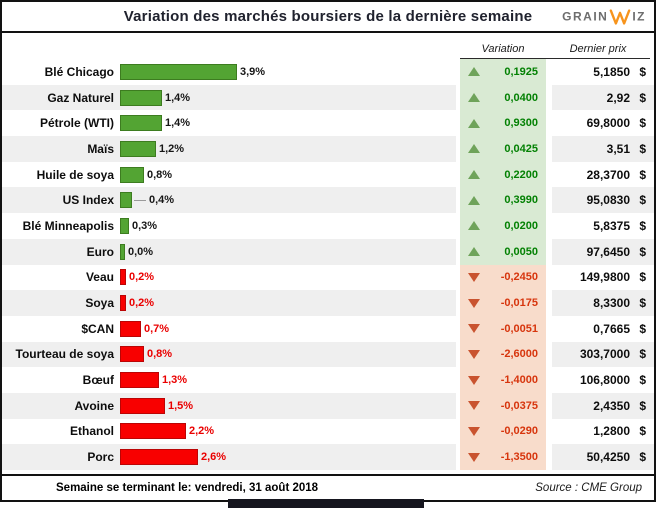 This screenshot has height=508, width=656. Describe the element at coordinates (521, 225) in the screenshot. I see `variation-value: 0,0200` at that location.